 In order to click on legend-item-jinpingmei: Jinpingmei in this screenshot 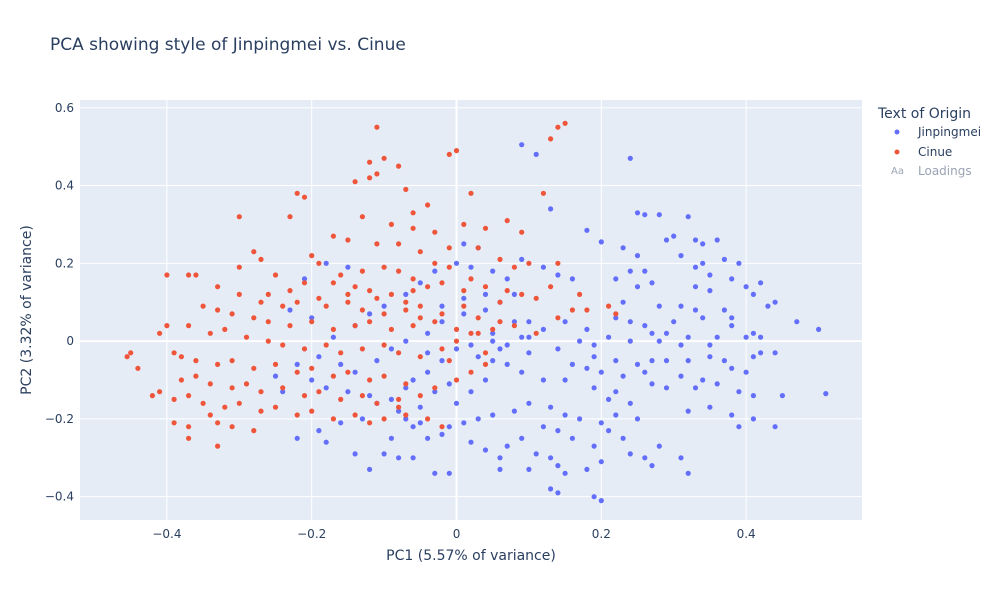, I will do `click(938, 132)`.